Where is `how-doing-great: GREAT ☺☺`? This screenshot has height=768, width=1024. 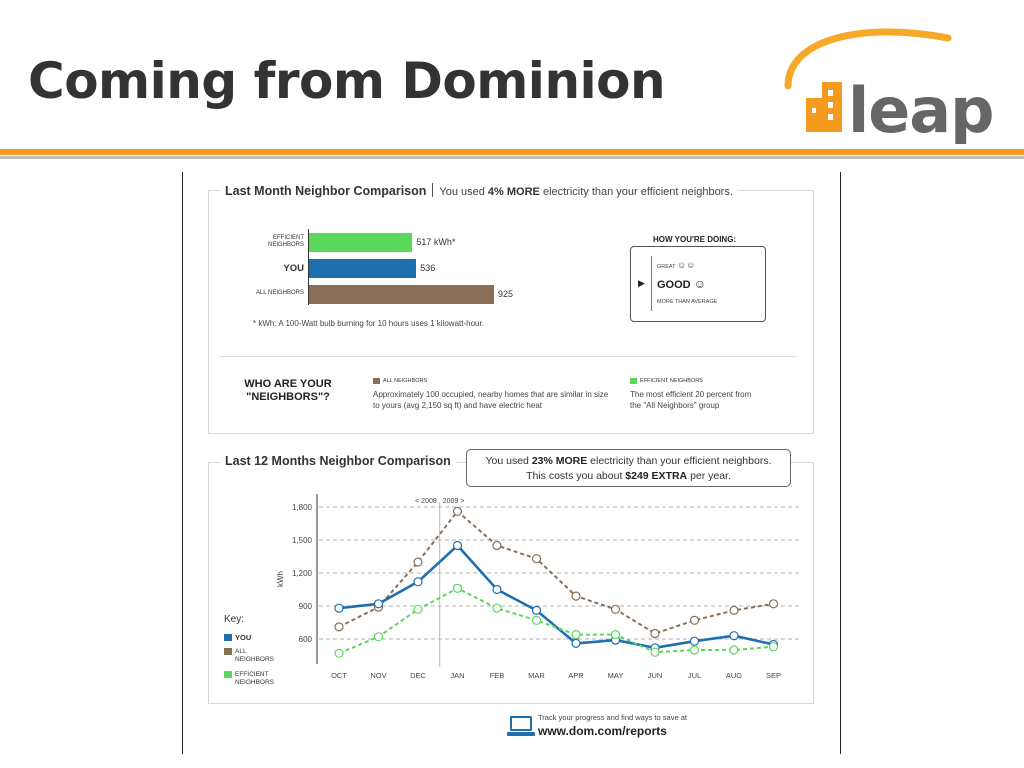 how-doing-great: GREAT ☺☺ is located at coordinates (676, 265).